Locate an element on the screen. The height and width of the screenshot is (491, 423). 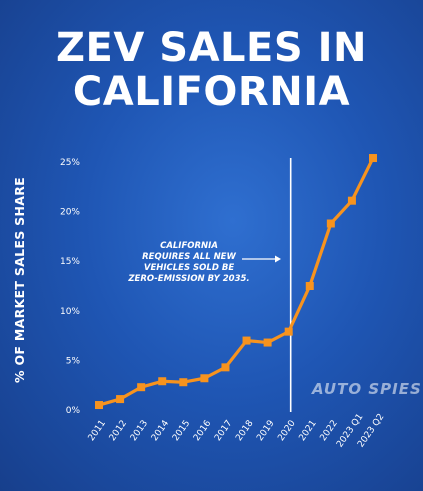
y-tick-label: 25% is located at coordinates (70, 163).